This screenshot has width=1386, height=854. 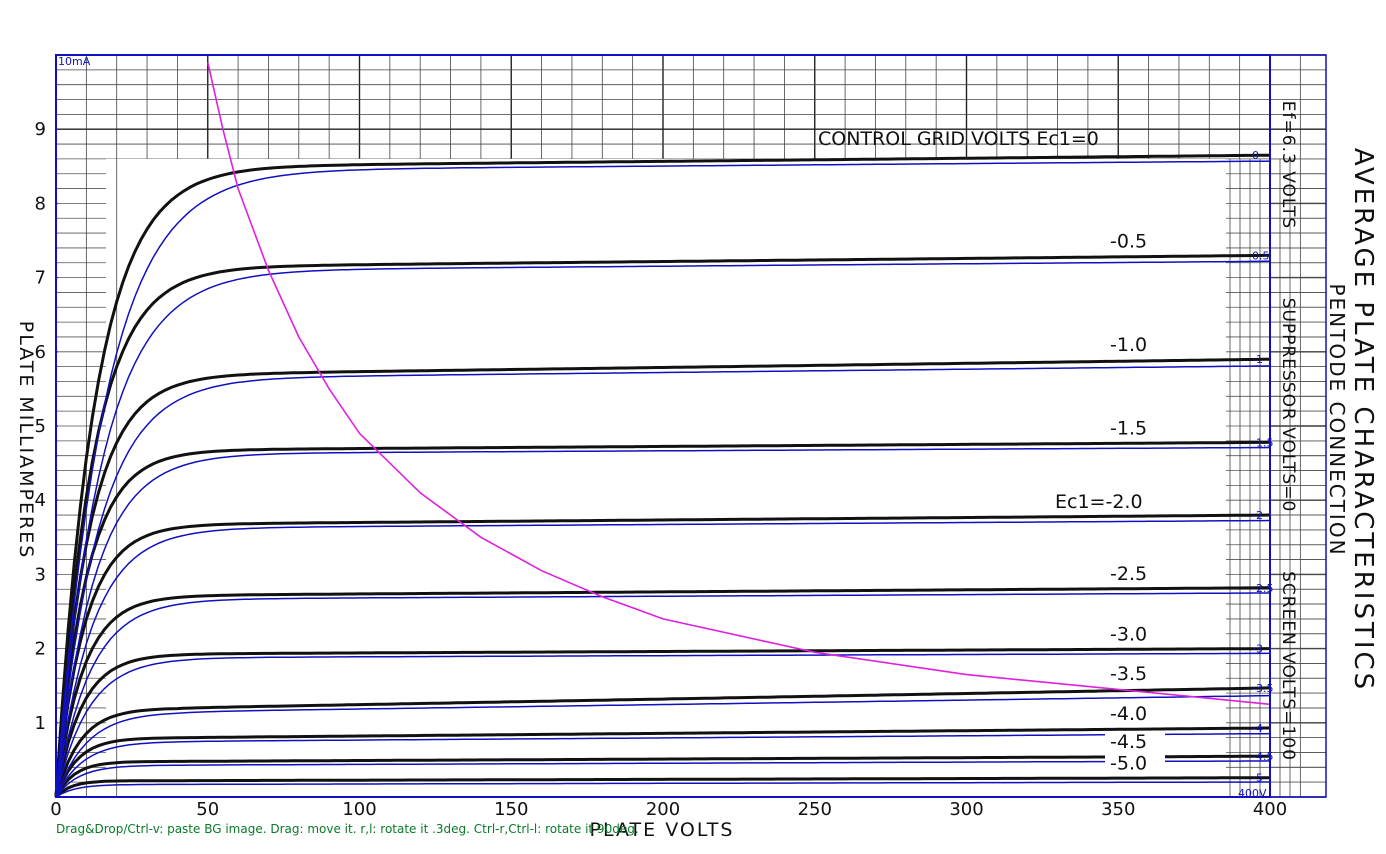 I want to click on chart-title: AVERAGE PLATE CHARACTERISTICS, so click(x=1363, y=420).